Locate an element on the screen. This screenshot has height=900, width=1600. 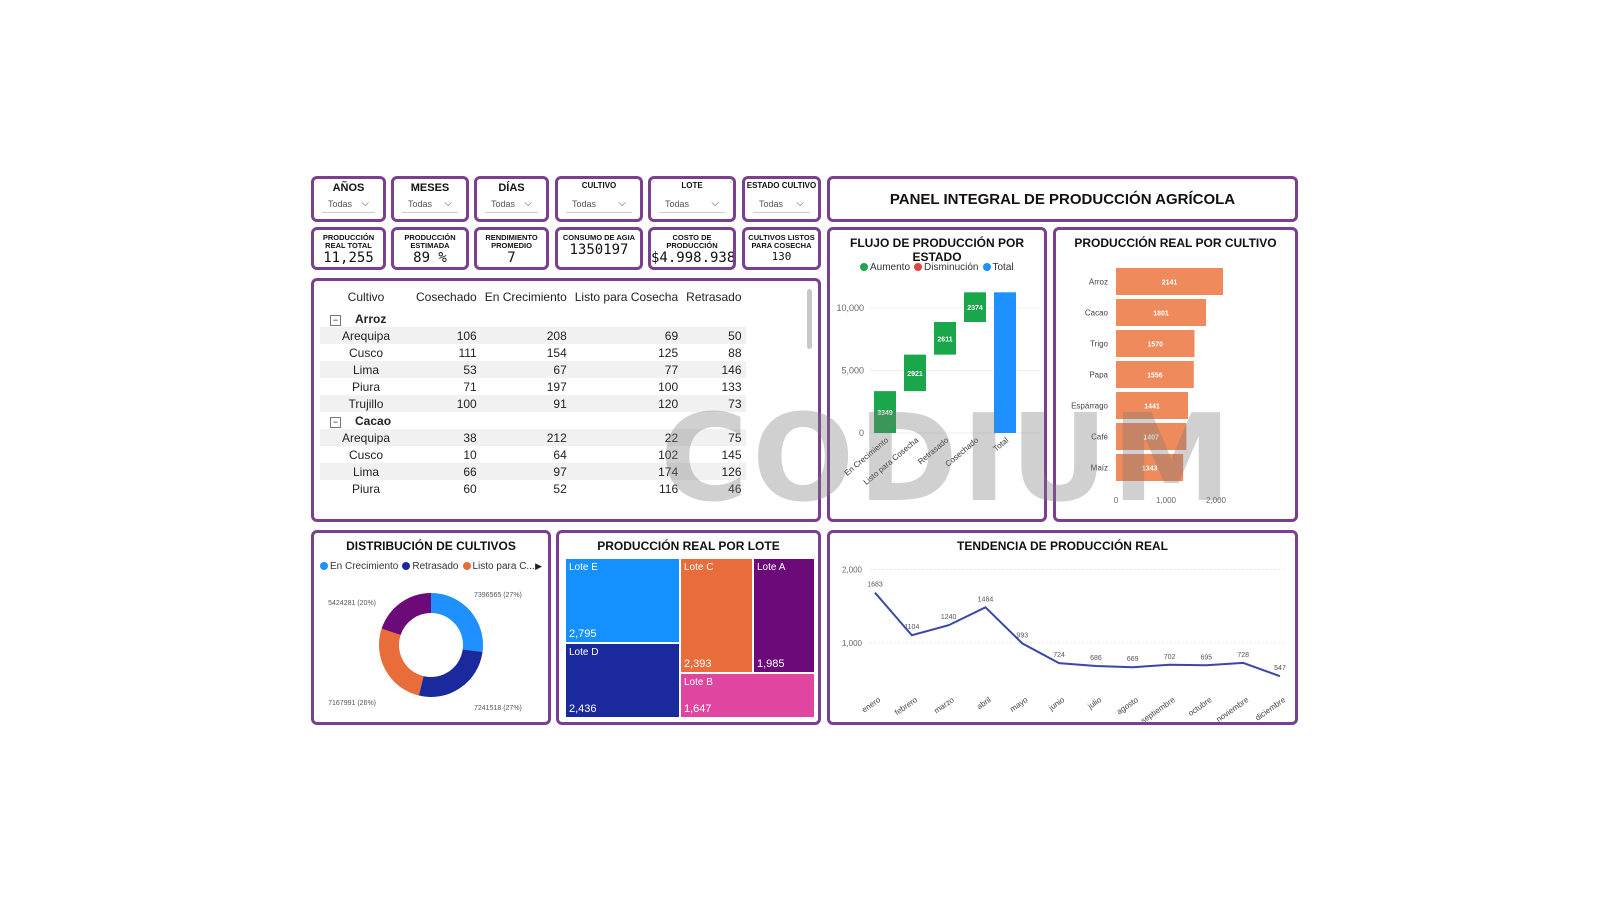
table-cell: 46 is located at coordinates (735, 488).